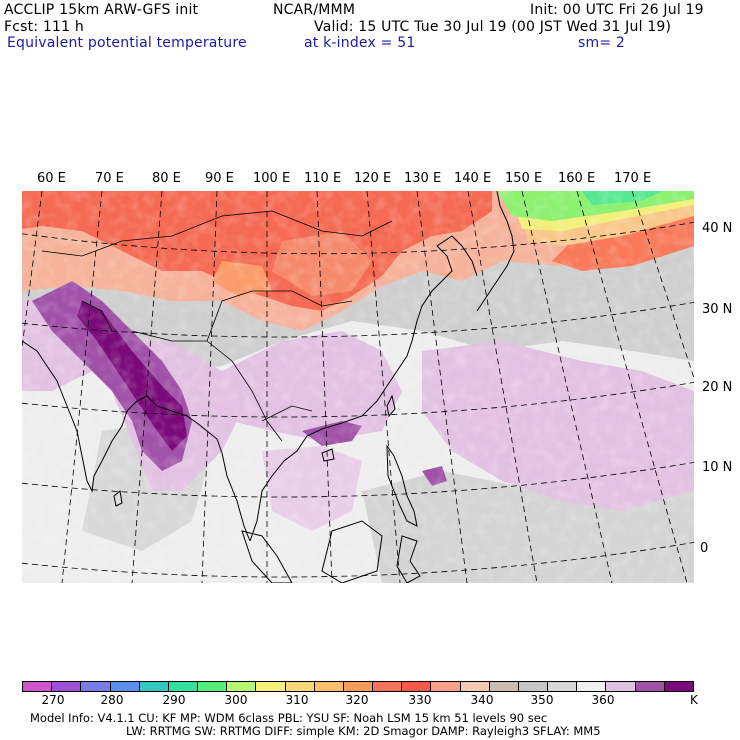 The image size is (740, 740). Describe the element at coordinates (704, 548) in the screenshot. I see `lat-label-equator: 0` at that location.